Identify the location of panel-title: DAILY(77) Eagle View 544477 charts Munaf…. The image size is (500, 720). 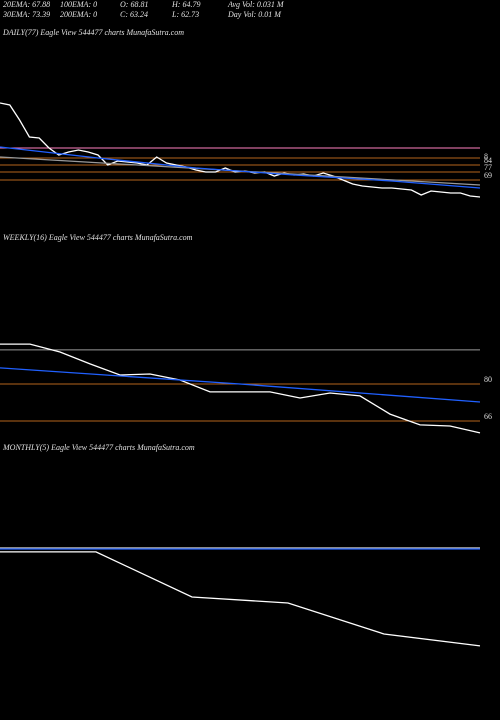
(93, 32).